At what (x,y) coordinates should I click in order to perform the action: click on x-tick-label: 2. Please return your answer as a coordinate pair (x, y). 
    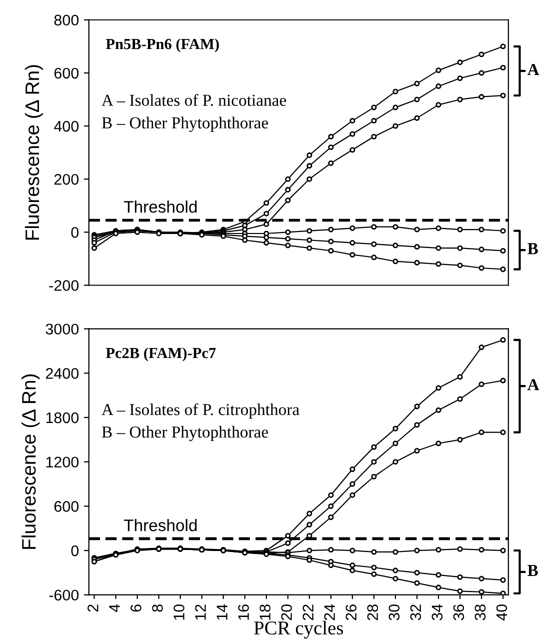
    Looking at the image, I should click on (93, 608).